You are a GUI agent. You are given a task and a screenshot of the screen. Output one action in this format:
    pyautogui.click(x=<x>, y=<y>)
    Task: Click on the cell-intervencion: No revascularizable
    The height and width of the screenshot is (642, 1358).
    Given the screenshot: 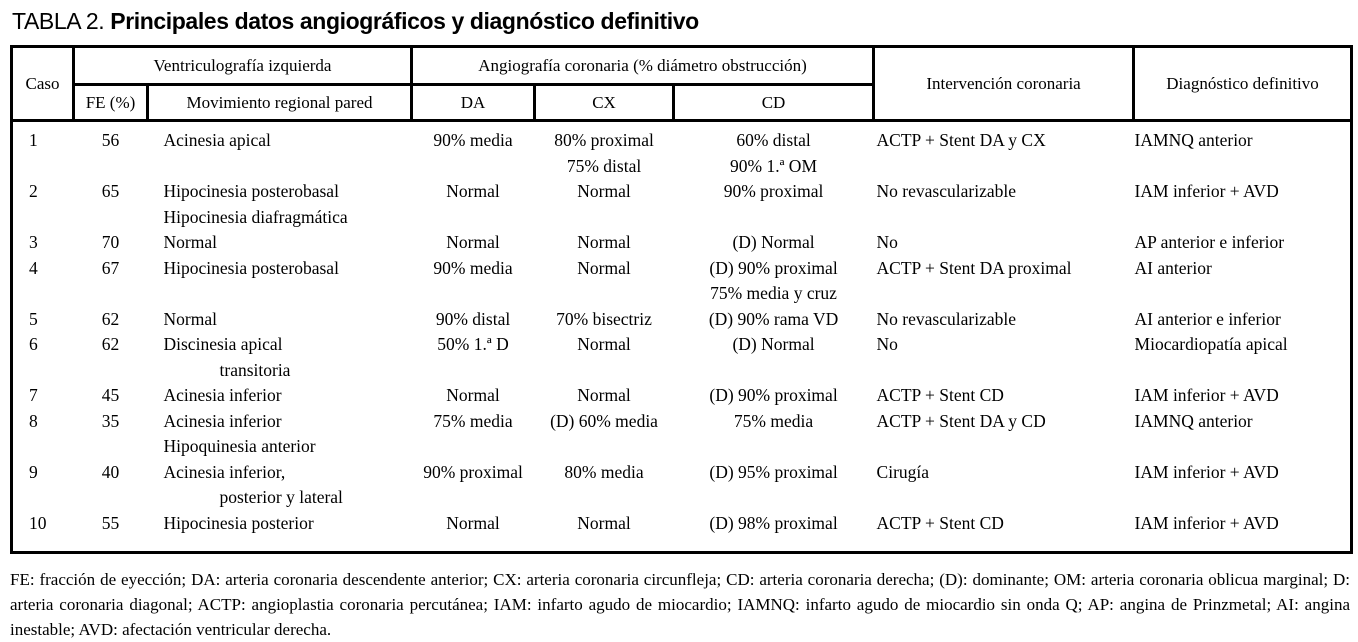 What is the action you would take?
    pyautogui.click(x=946, y=318)
    